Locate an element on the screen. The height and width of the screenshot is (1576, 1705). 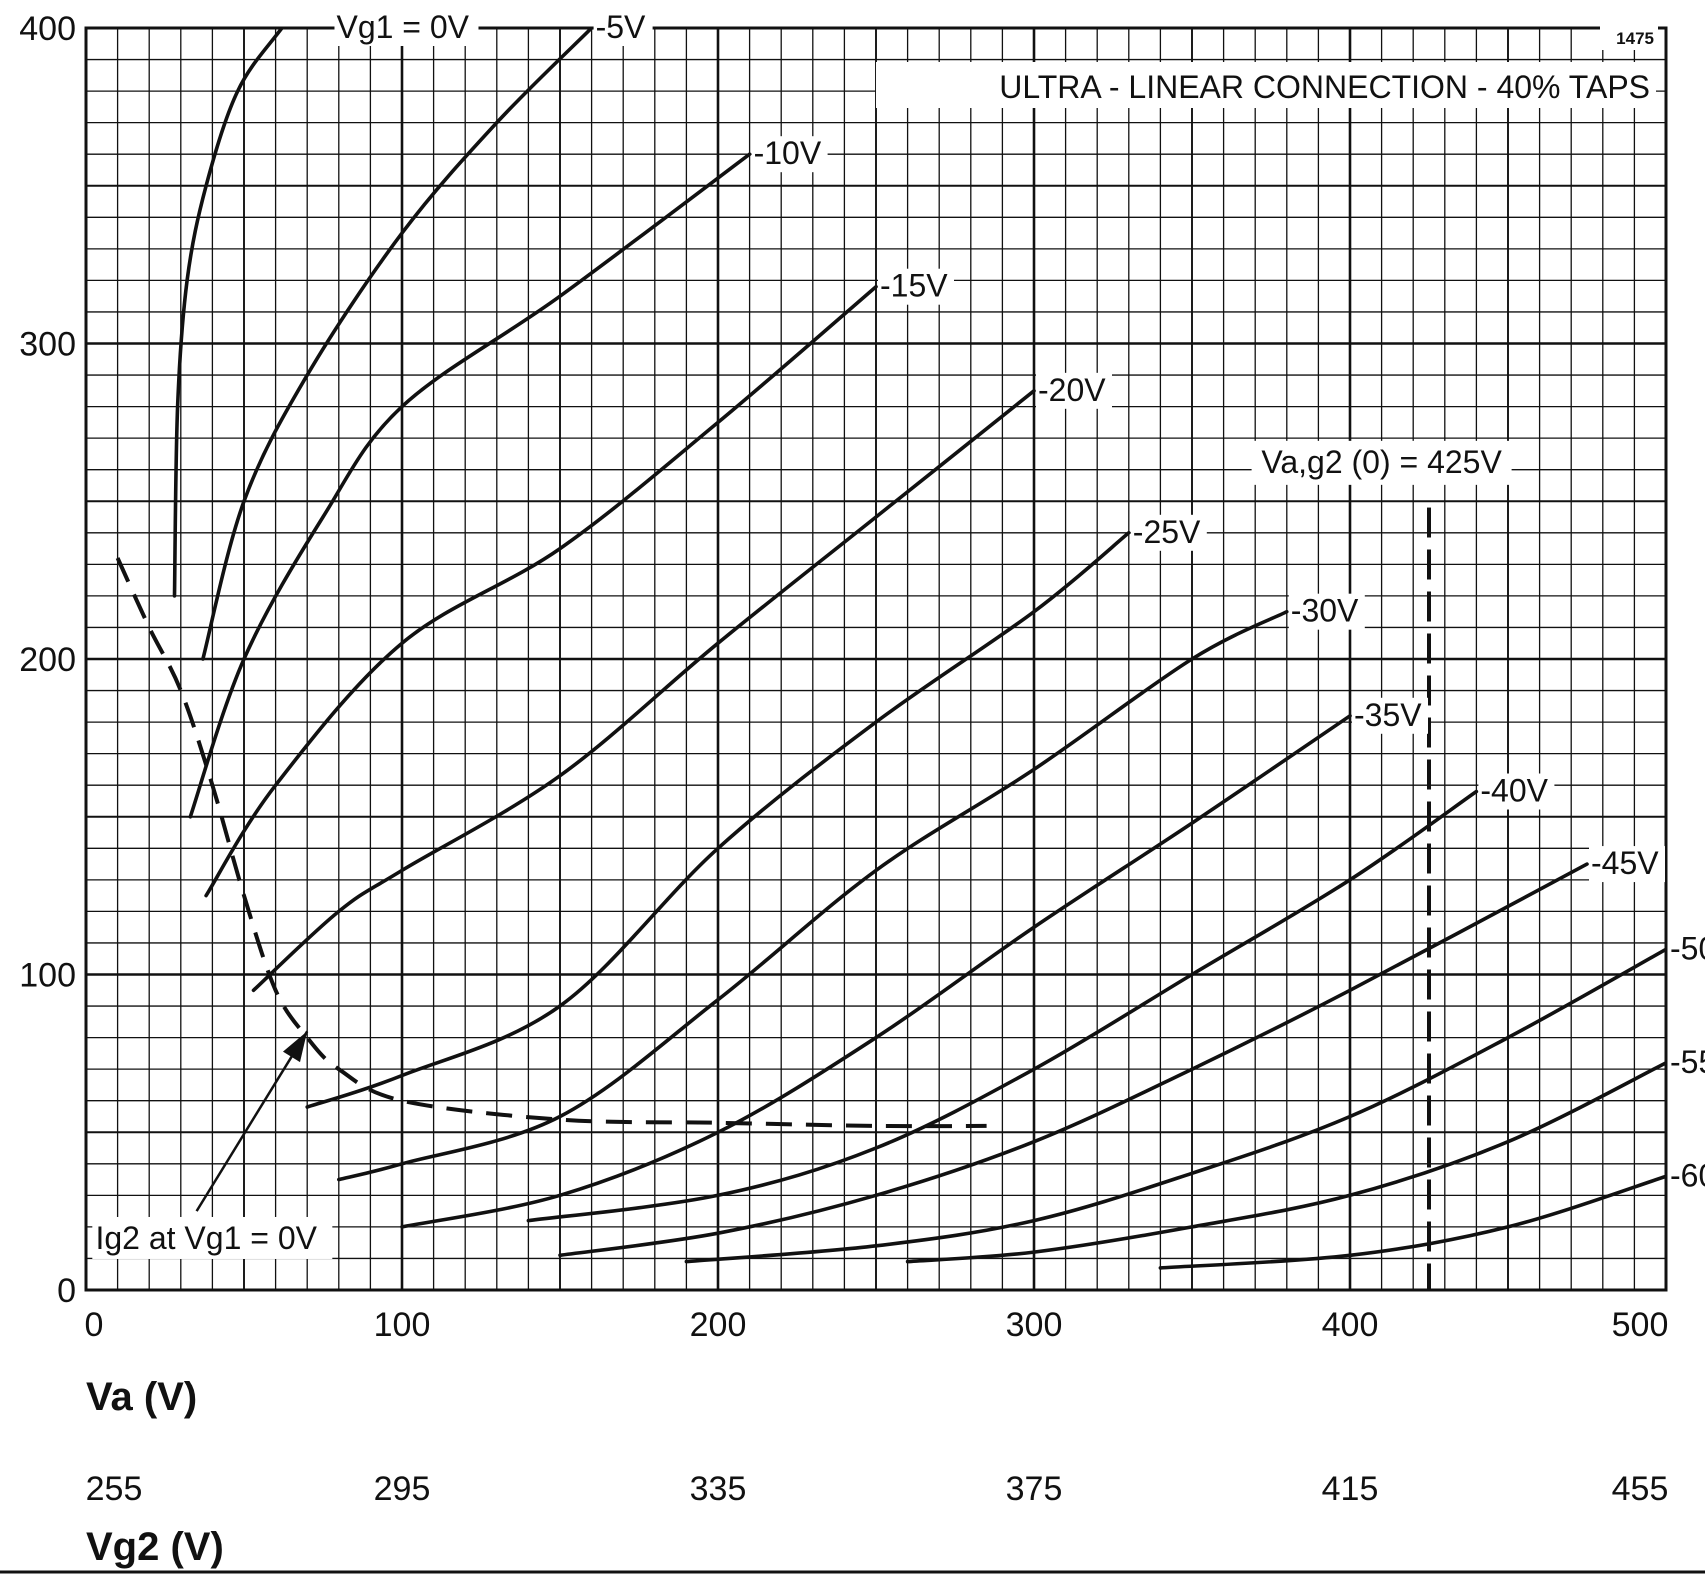
x-tick-label: 400 is located at coordinates (1350, 1325).